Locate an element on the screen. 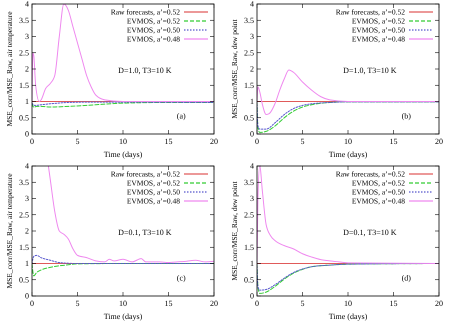 Image resolution: width=450 pixels, height=325 pixels. annotation: (b) is located at coordinates (407, 115).